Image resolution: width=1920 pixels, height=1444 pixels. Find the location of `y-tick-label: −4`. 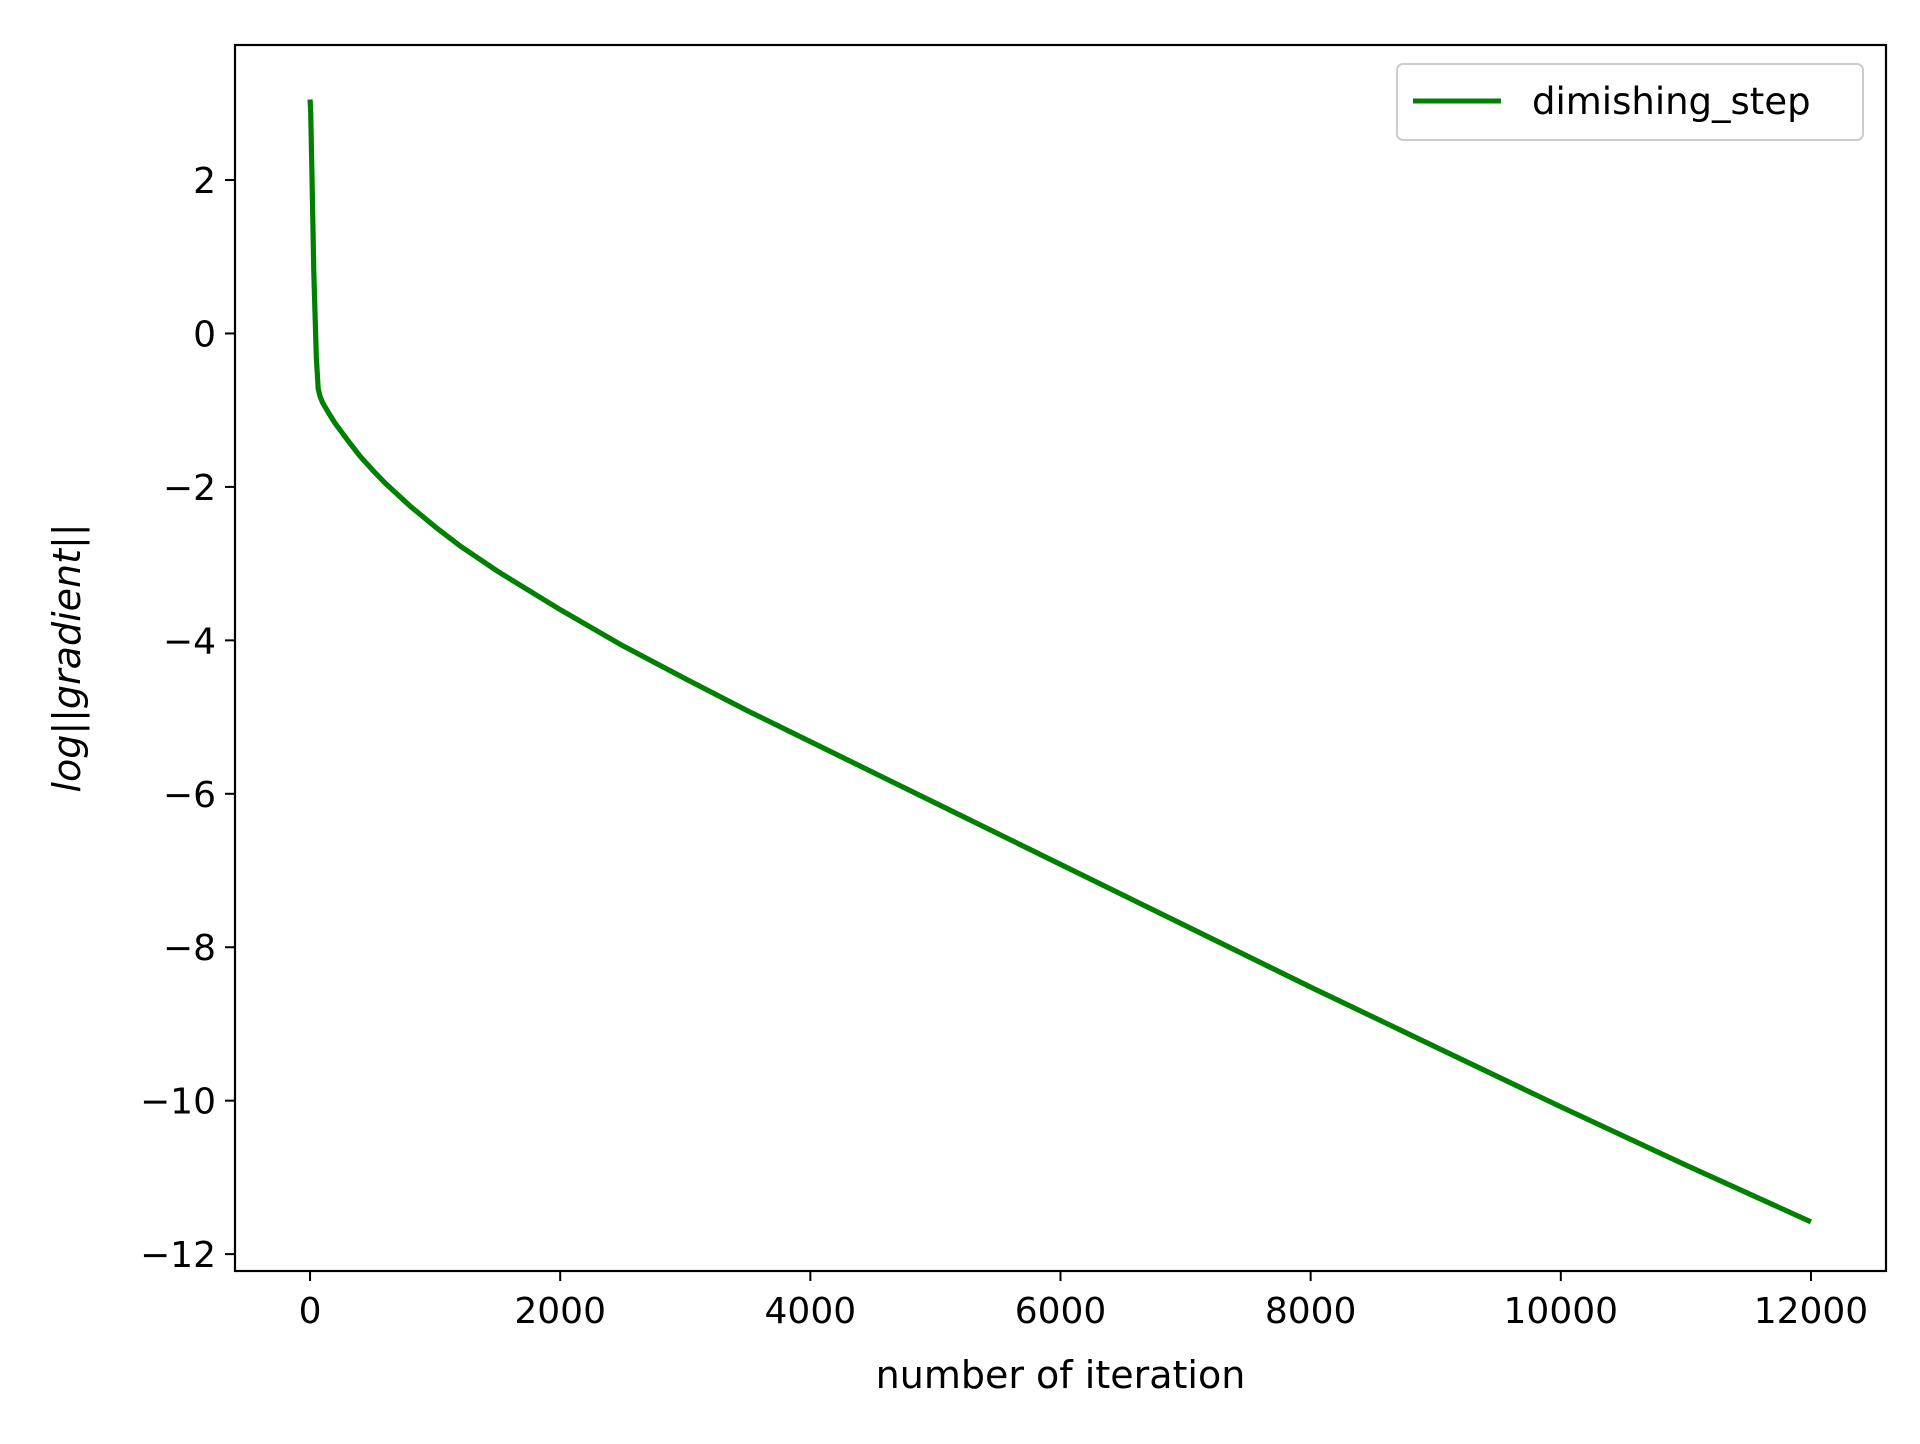

y-tick-label: −4 is located at coordinates (189, 641).